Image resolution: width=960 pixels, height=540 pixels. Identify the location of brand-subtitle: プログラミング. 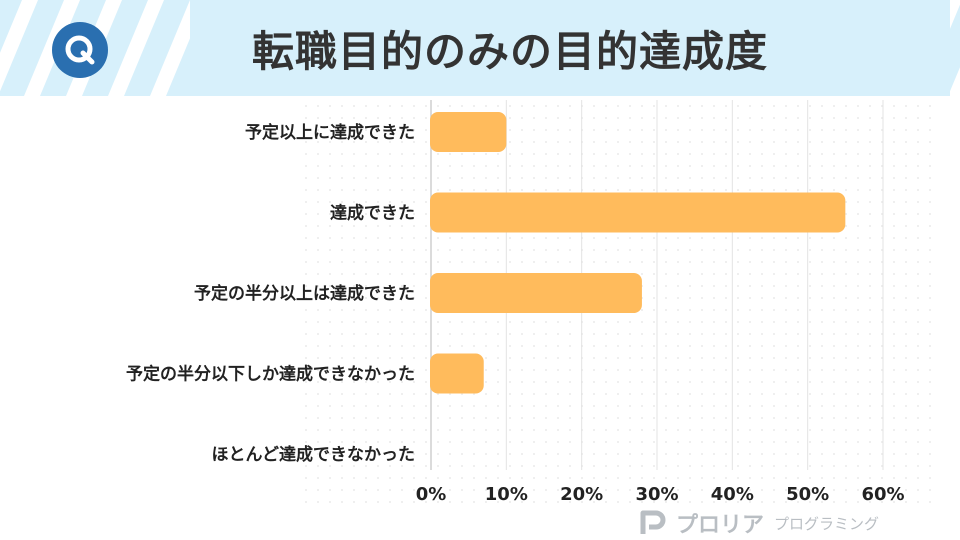
(827, 523).